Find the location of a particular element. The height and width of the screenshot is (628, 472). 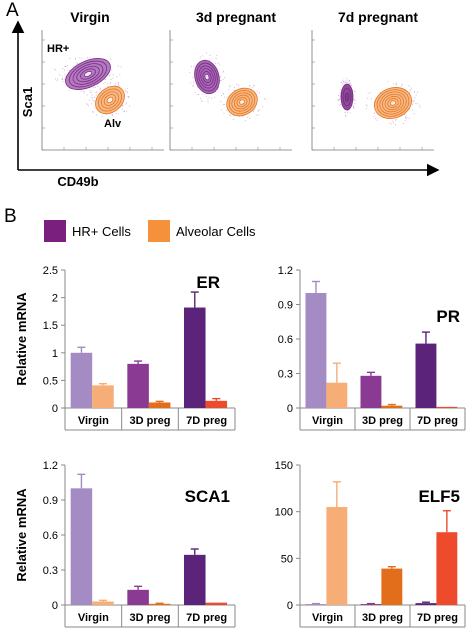

chart-title: ER is located at coordinates (208, 282).